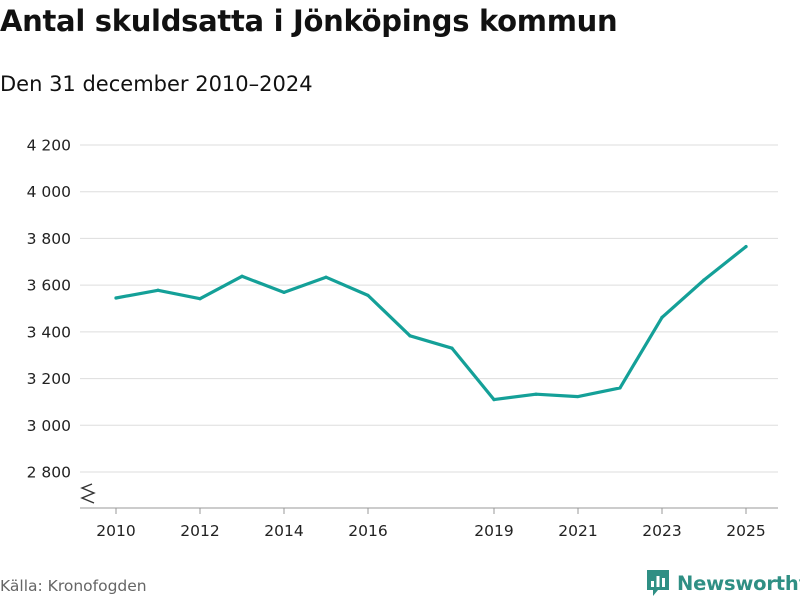  What do you see at coordinates (309, 21) in the screenshot?
I see `chart-title: Antal skuldsatta i Jönköpings kommun` at bounding box center [309, 21].